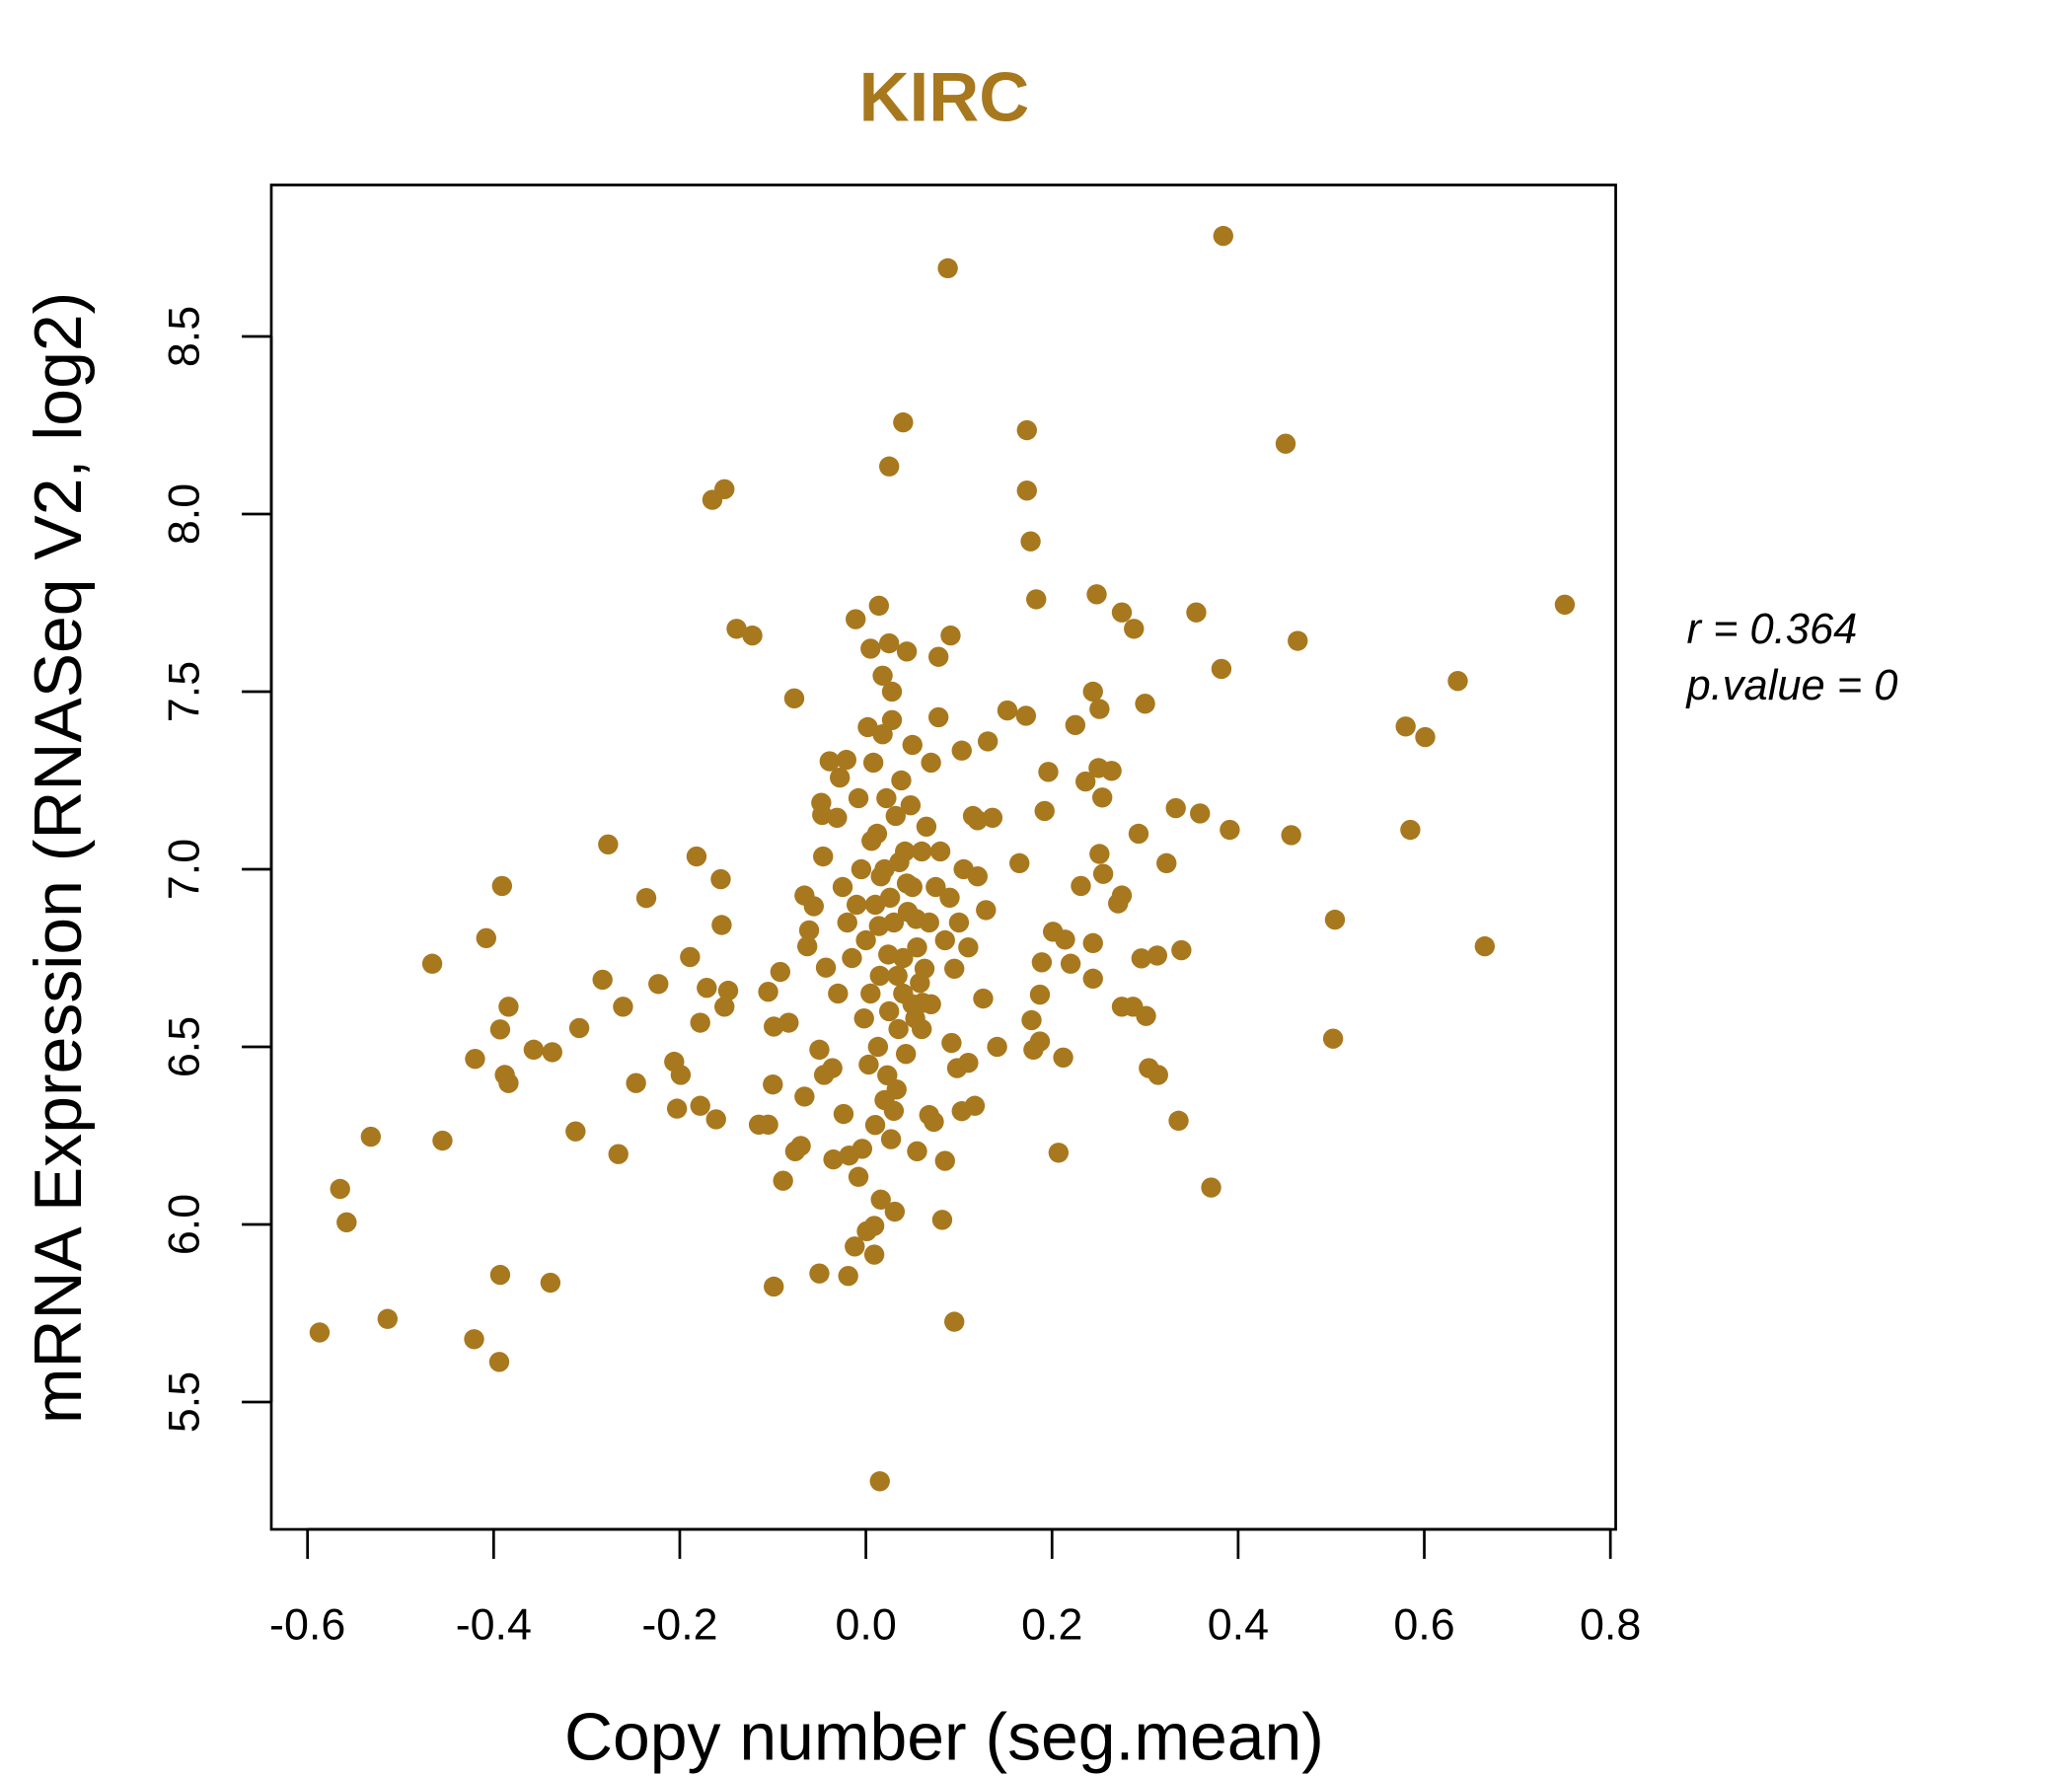  What do you see at coordinates (1792, 685) in the screenshot?
I see `p-value-label: p.value = 0` at bounding box center [1792, 685].